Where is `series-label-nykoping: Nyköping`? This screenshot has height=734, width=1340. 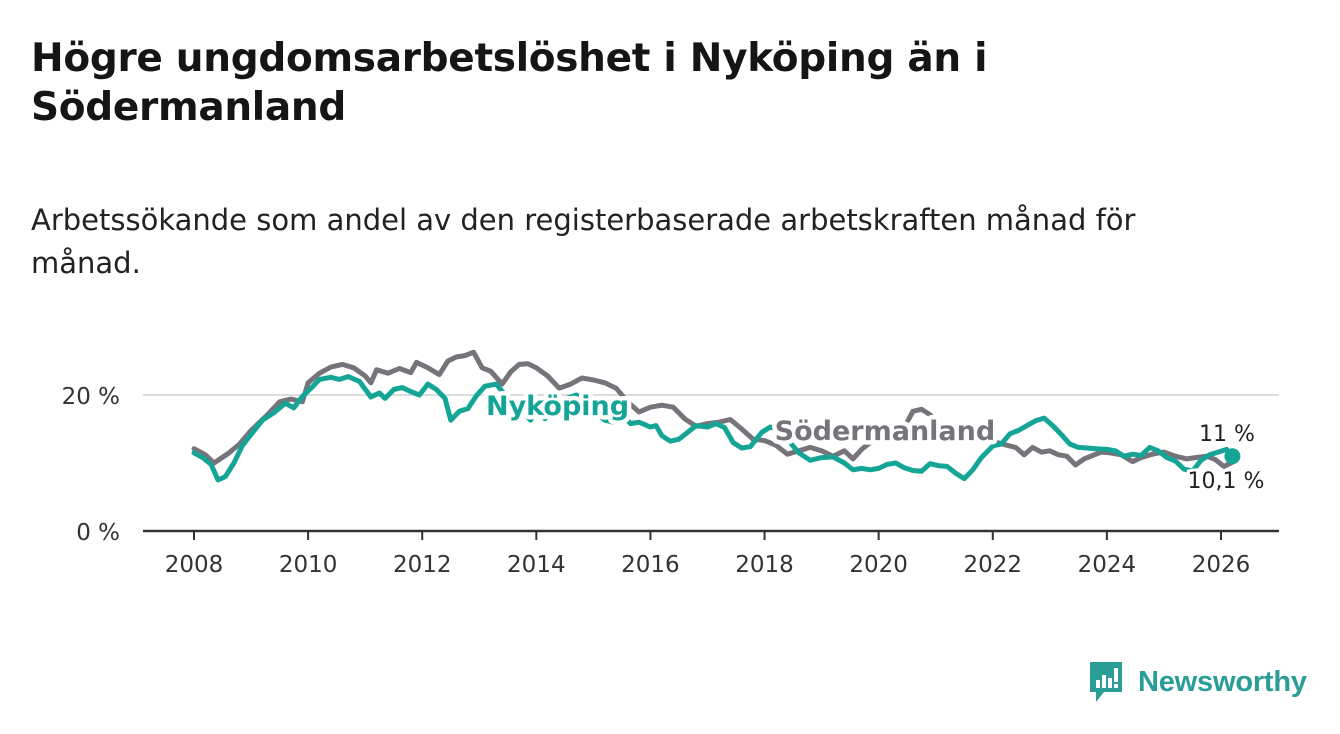 series-label-nykoping: Nyköping is located at coordinates (557, 406).